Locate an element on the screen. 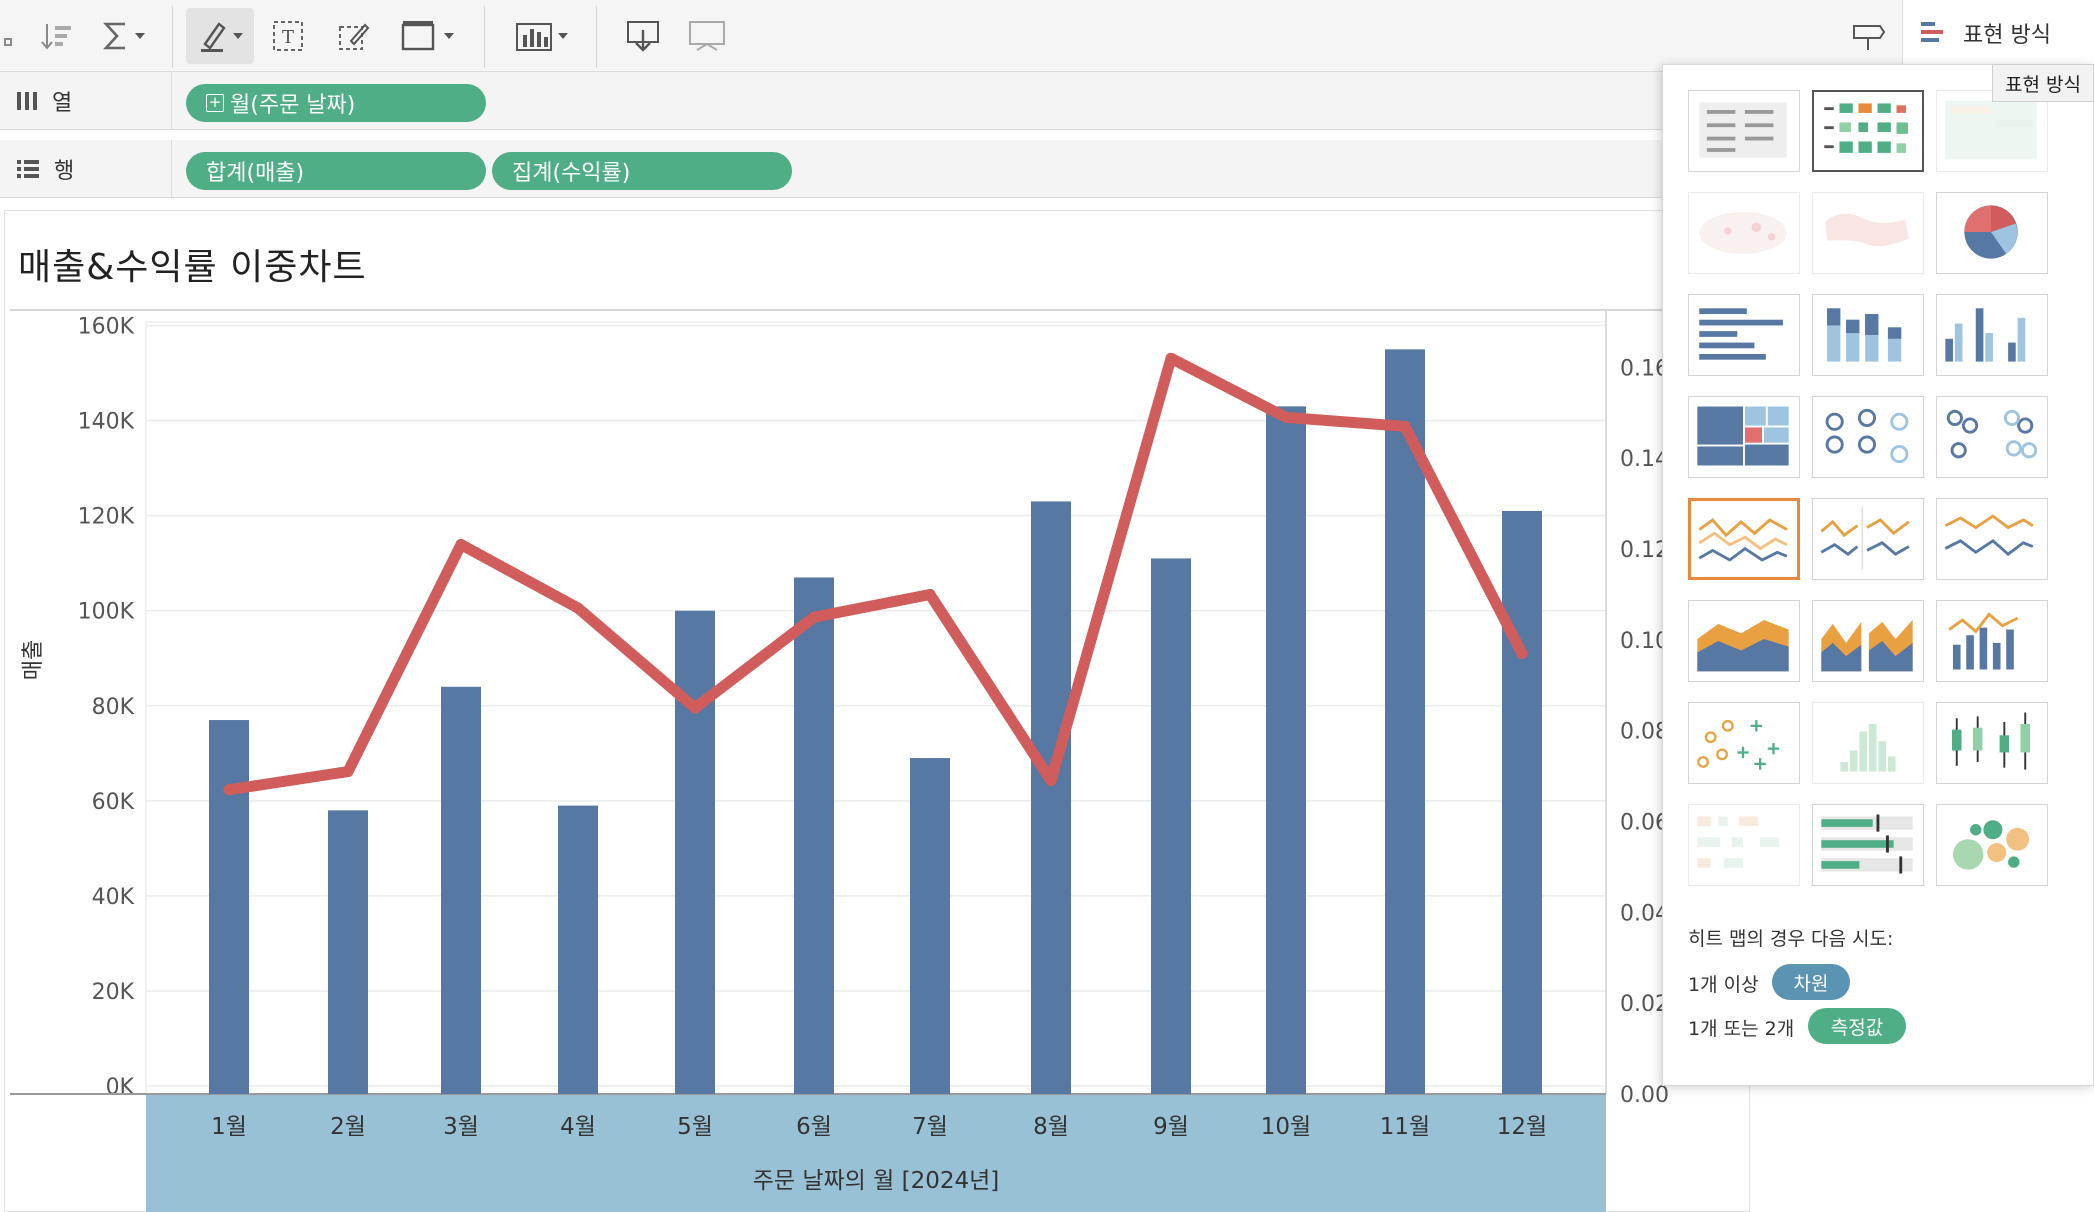  treemap-thumb is located at coordinates (1744, 437).